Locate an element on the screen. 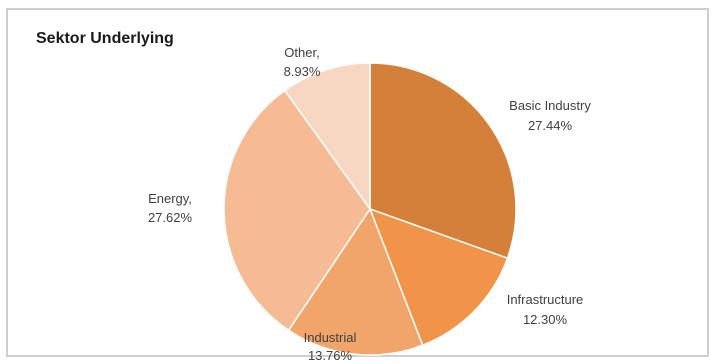 The width and height of the screenshot is (717, 363). slice-percent-infrastructure: 12.30% is located at coordinates (545, 319).